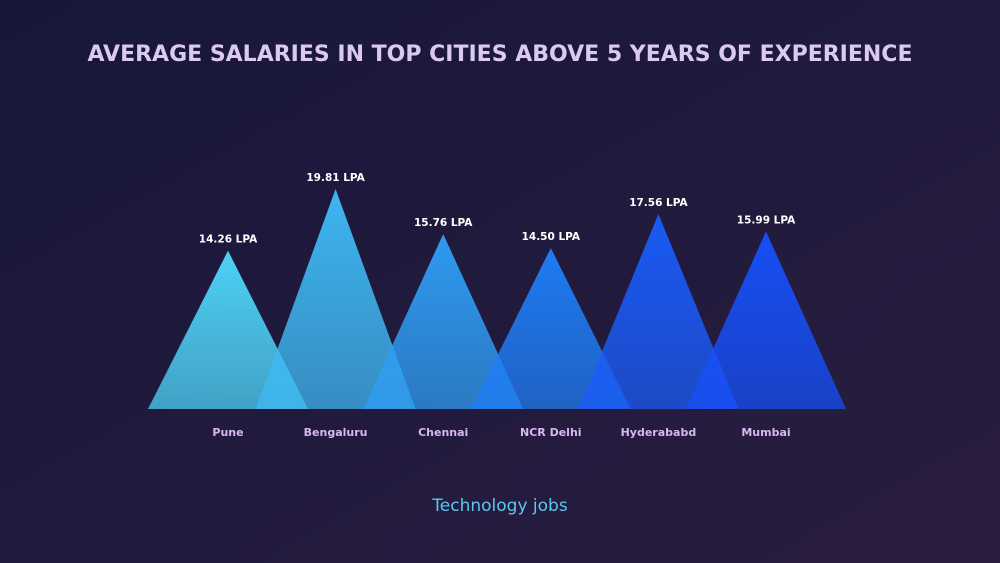 This screenshot has width=1000, height=563. I want to click on x-tick-label: Chennai, so click(443, 432).